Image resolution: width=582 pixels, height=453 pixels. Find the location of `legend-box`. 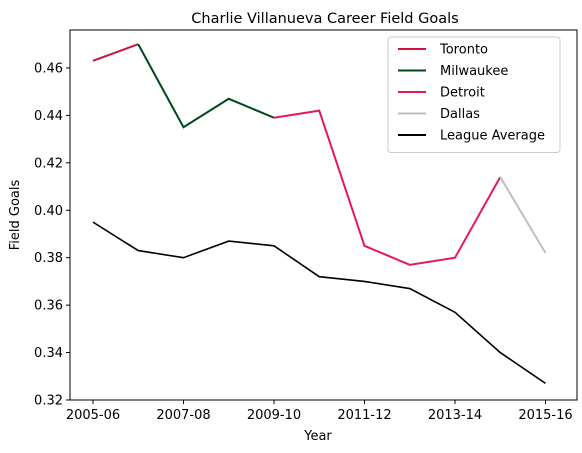

legend-box is located at coordinates (474, 94).